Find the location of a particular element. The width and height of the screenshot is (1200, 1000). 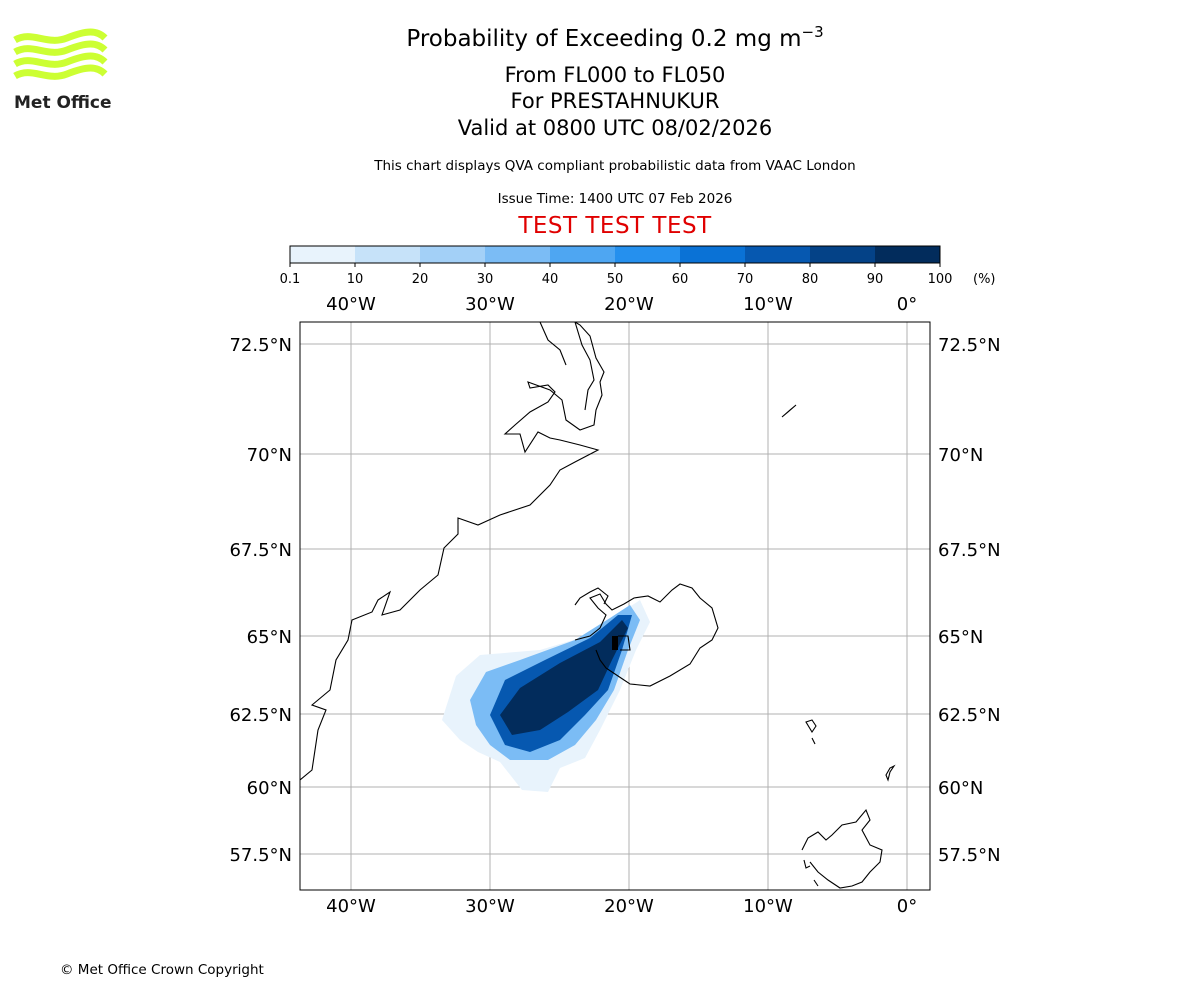

lat-label-right: 57.5°N is located at coordinates (969, 855).